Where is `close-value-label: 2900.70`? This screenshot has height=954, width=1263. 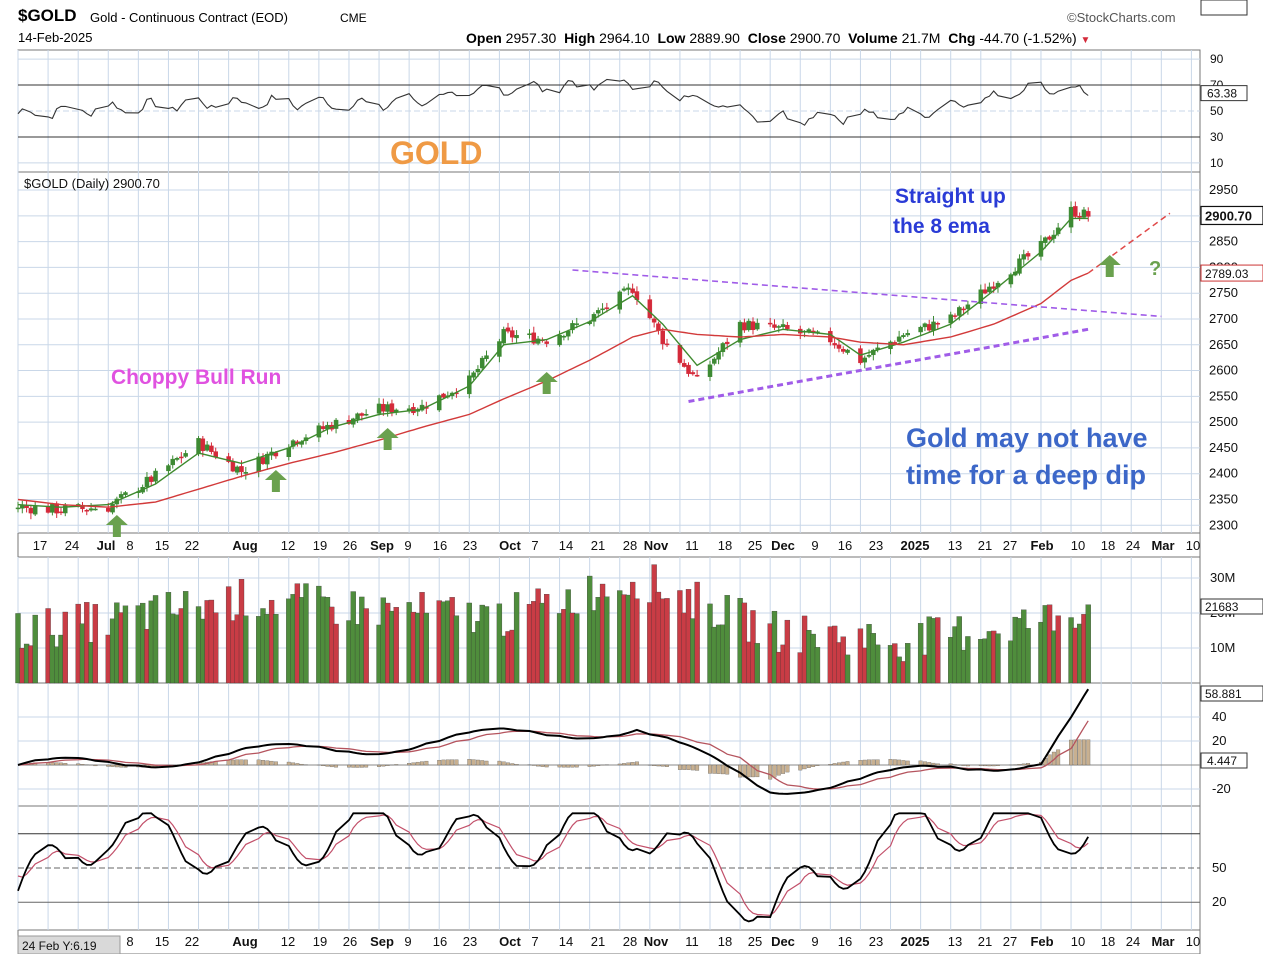 close-value-label: 2900.70 is located at coordinates (1228, 215).